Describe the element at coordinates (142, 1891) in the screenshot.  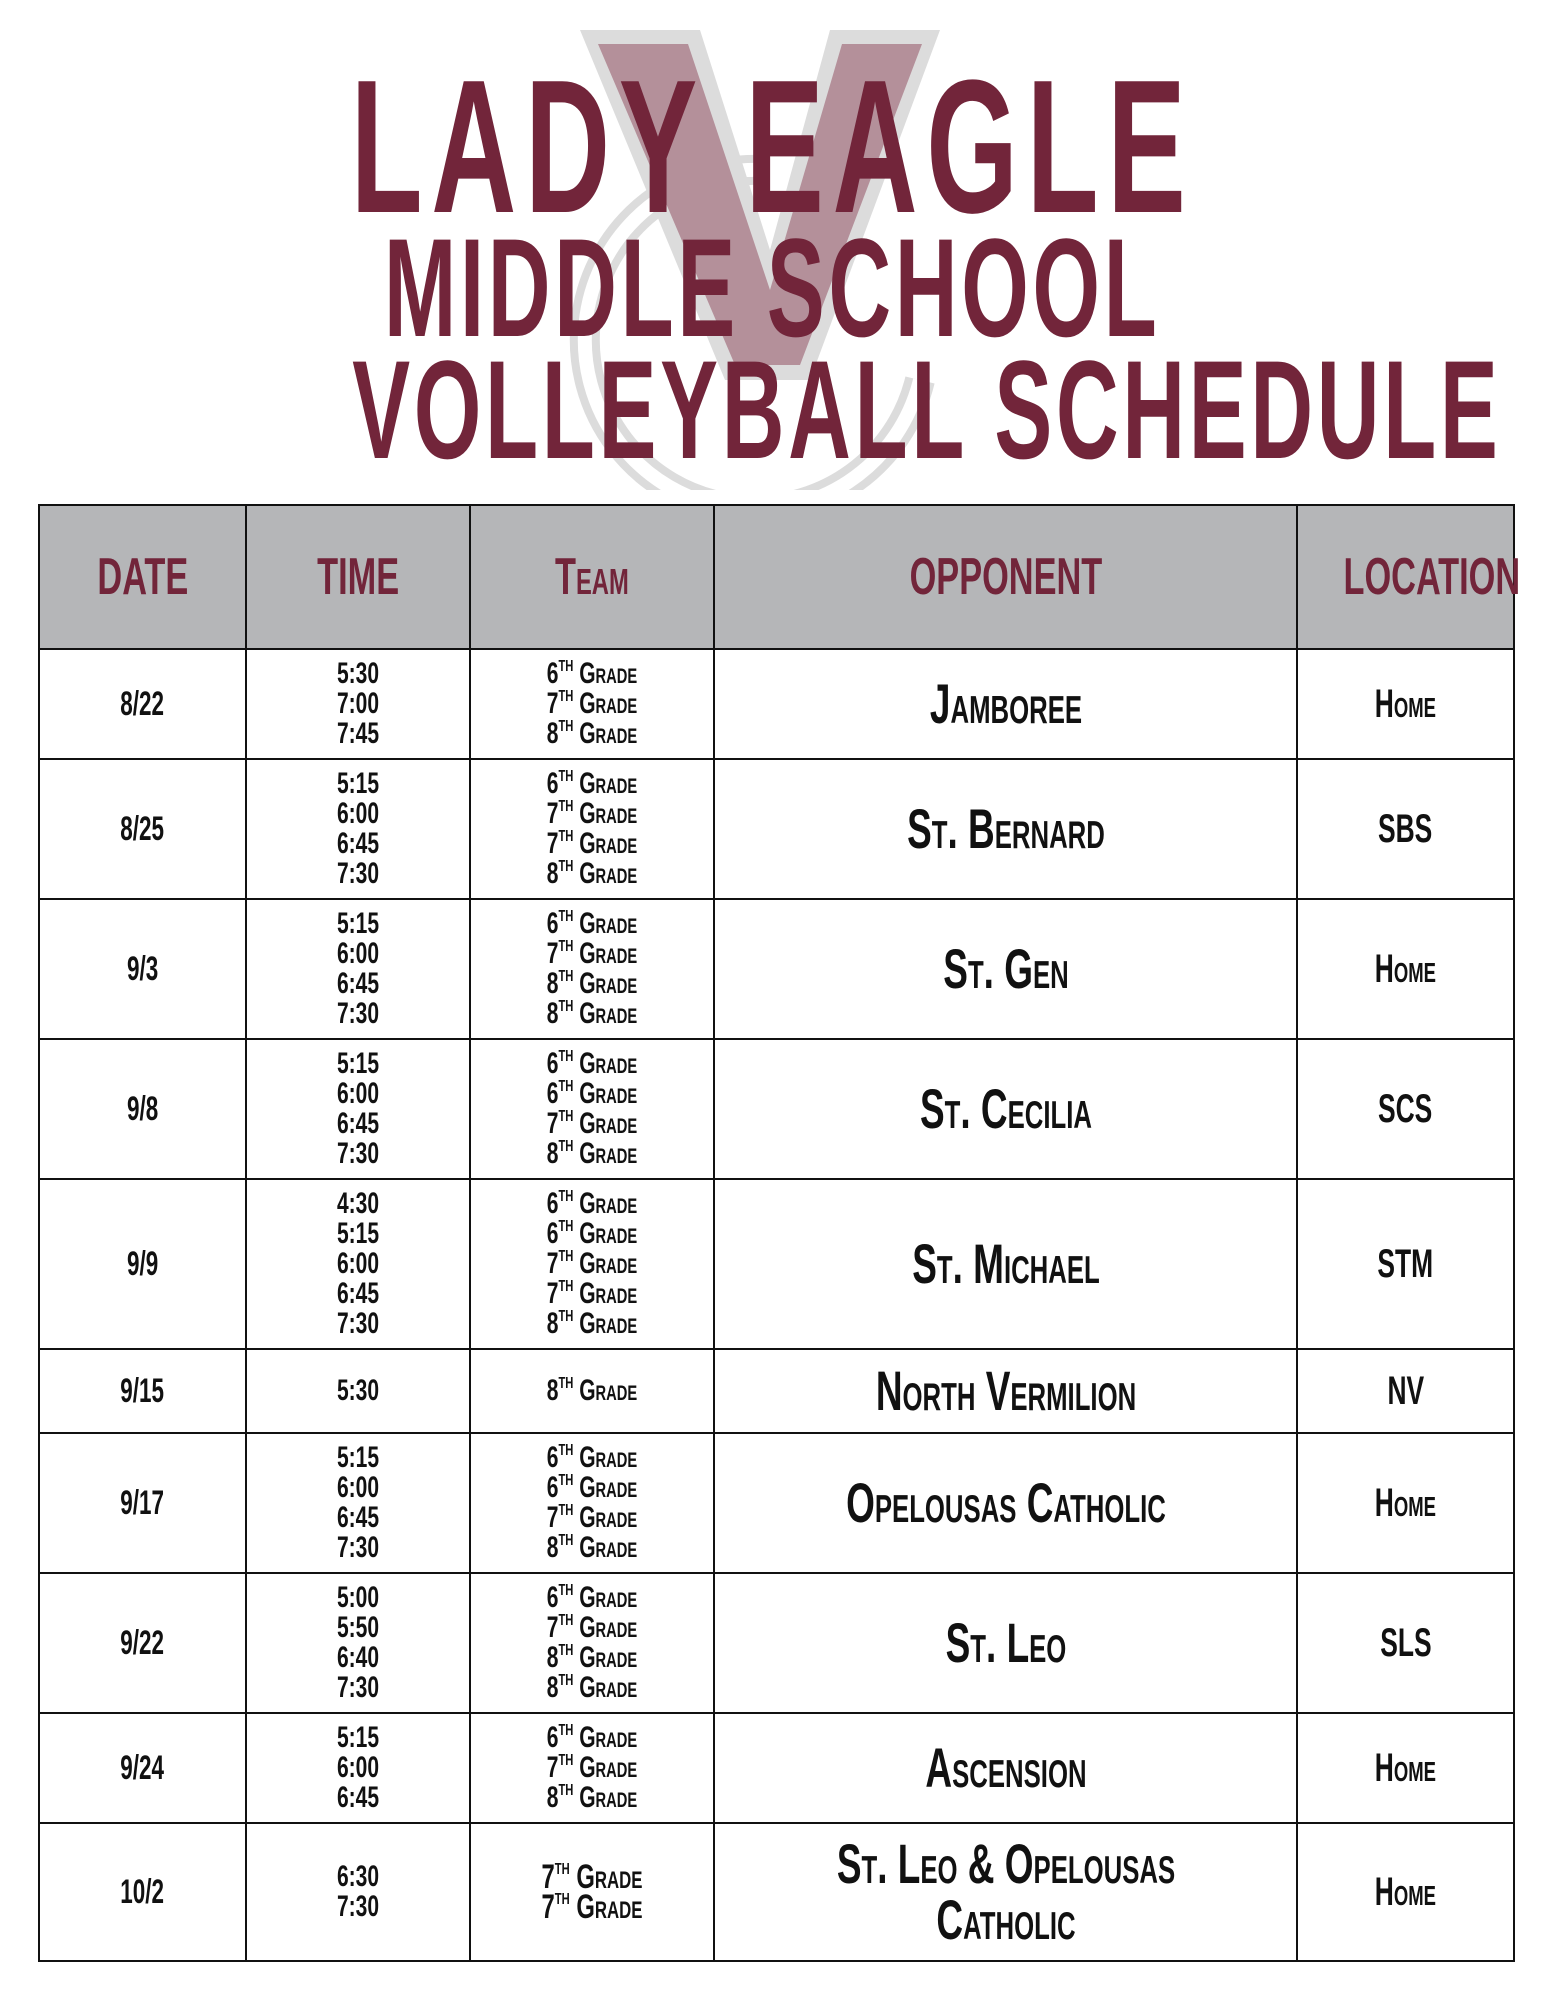
I see `date-text: 10/2` at that location.